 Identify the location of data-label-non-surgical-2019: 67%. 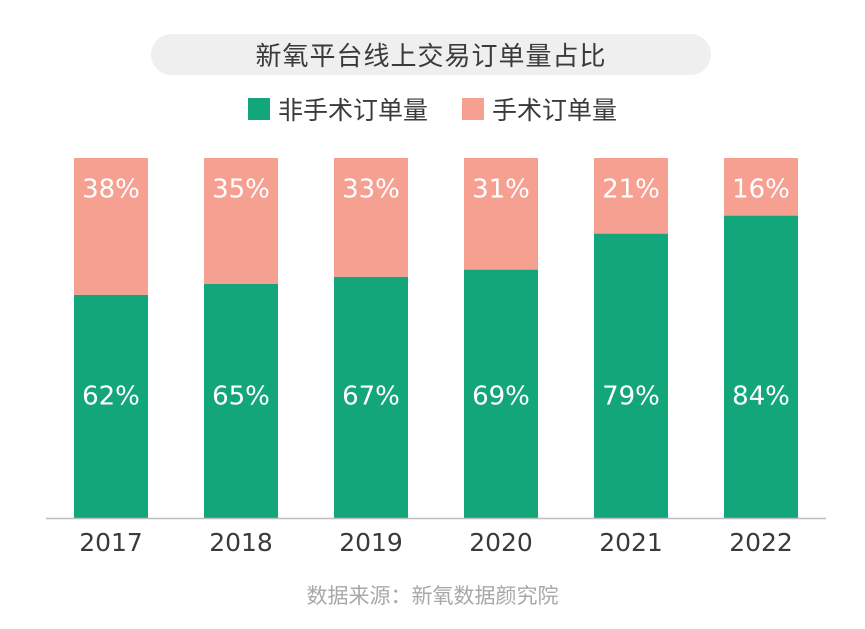
(371, 397).